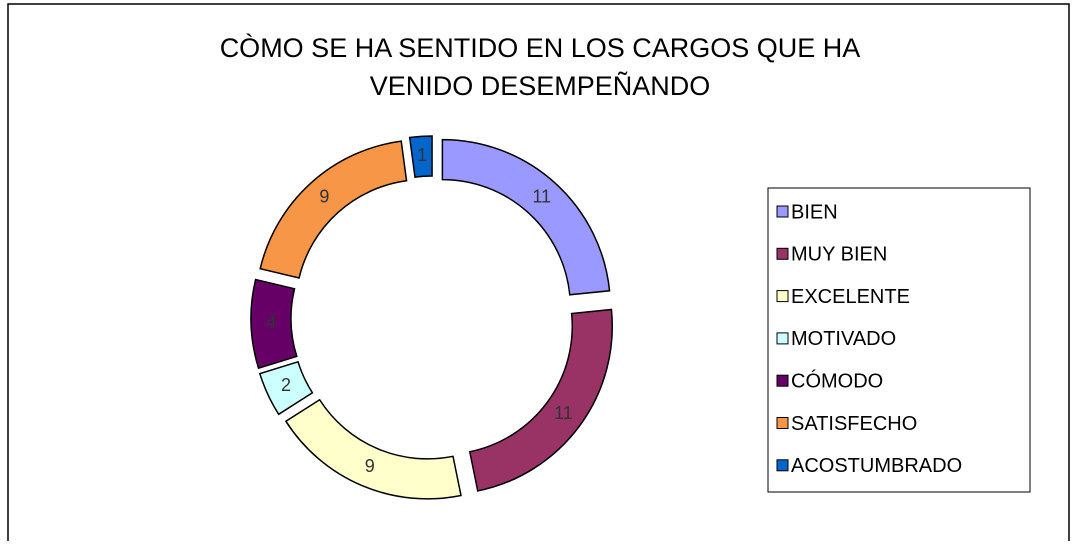 This screenshot has height=546, width=1076. I want to click on legend-label: EXCELENTE, so click(850, 297).